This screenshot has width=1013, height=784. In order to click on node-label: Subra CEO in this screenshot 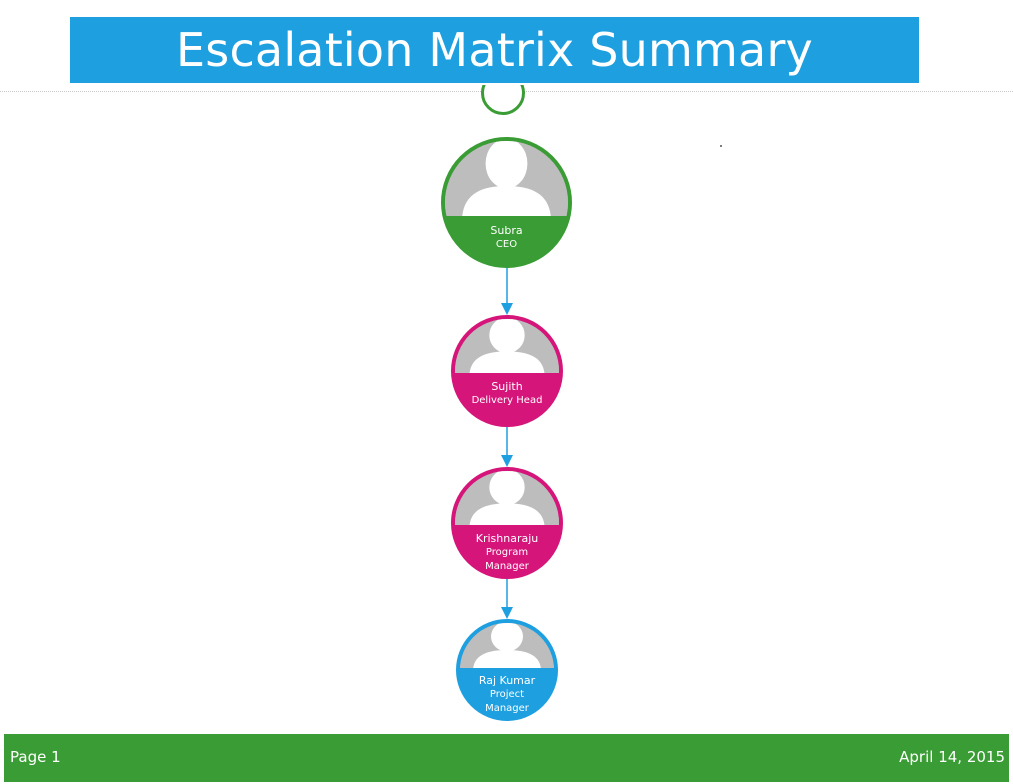, I will do `click(506, 240)`.